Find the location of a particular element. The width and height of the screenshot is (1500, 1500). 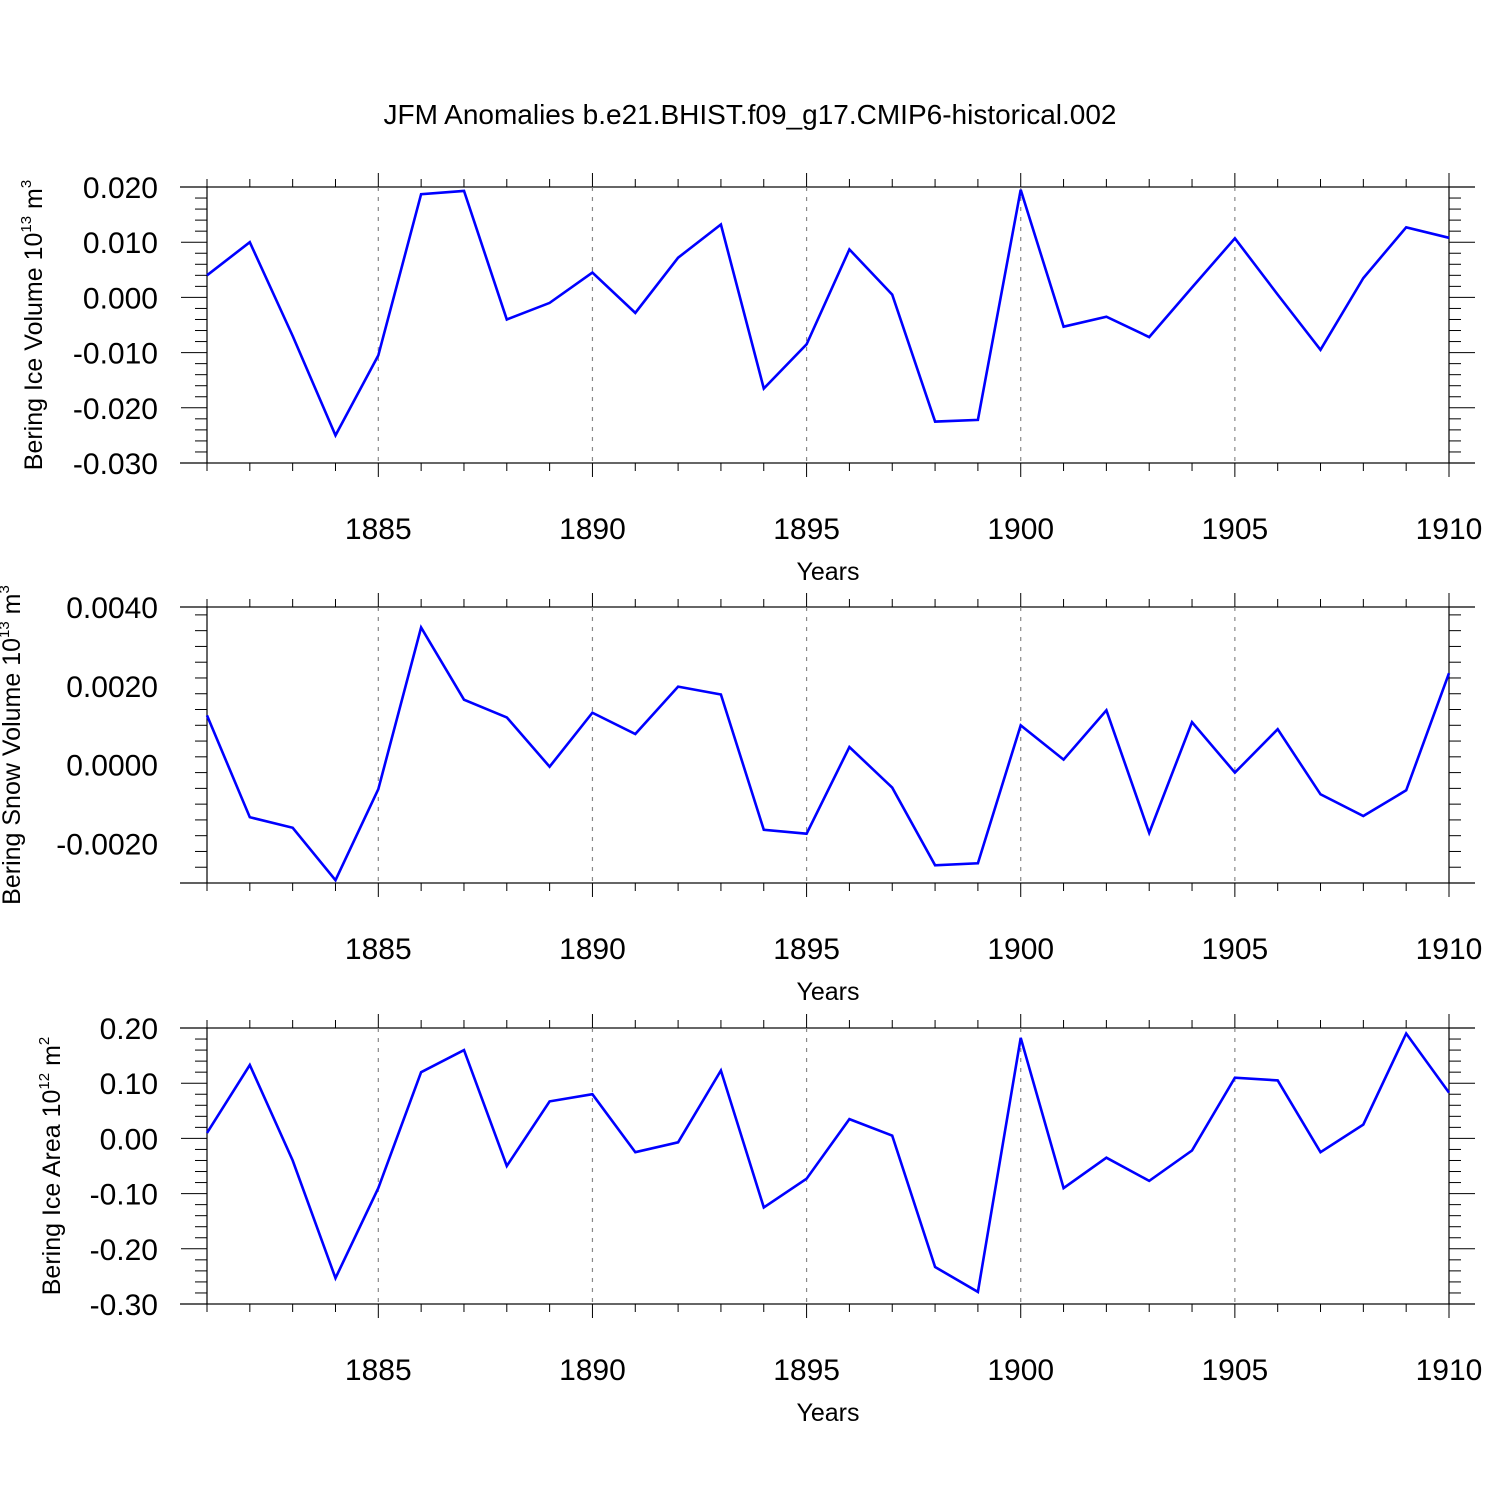

y-axis-label: Bering Snow Volume 1013 m3 is located at coordinates (13, 745).